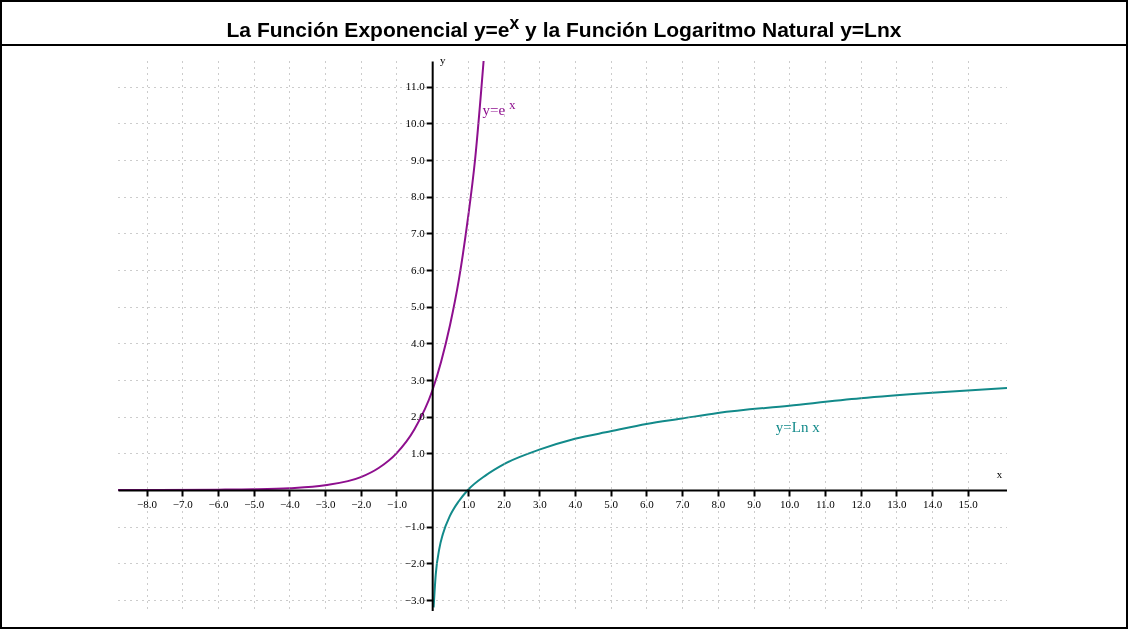 The height and width of the screenshot is (629, 1128). Describe the element at coordinates (718, 503) in the screenshot. I see `x-tick-label: 8.0` at that location.